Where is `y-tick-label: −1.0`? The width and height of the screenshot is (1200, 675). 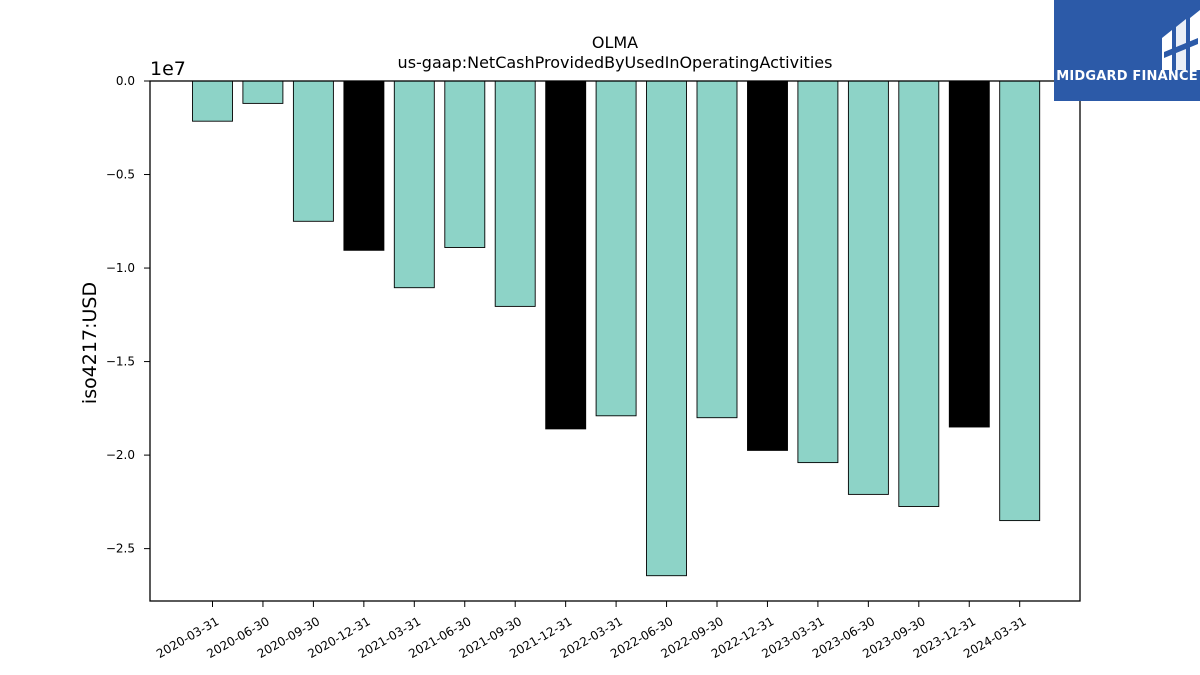 y-tick-label: −1.0 is located at coordinates (120, 268).